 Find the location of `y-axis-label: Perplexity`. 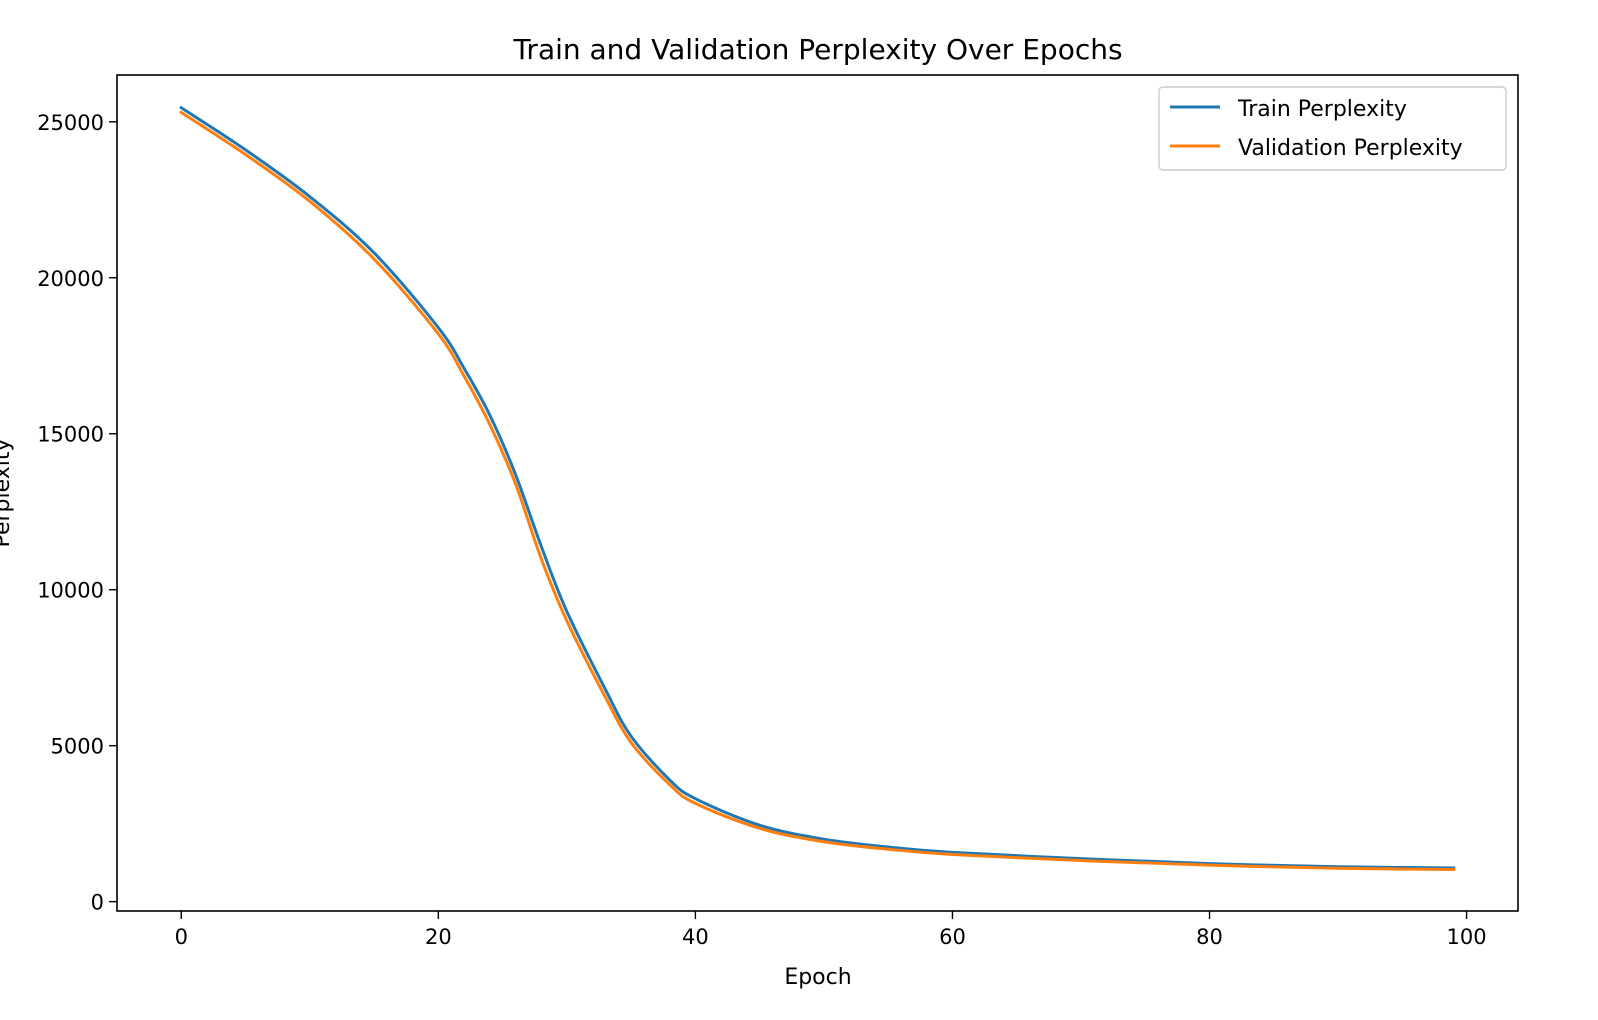

y-axis-label: Perplexity is located at coordinates (7, 492).